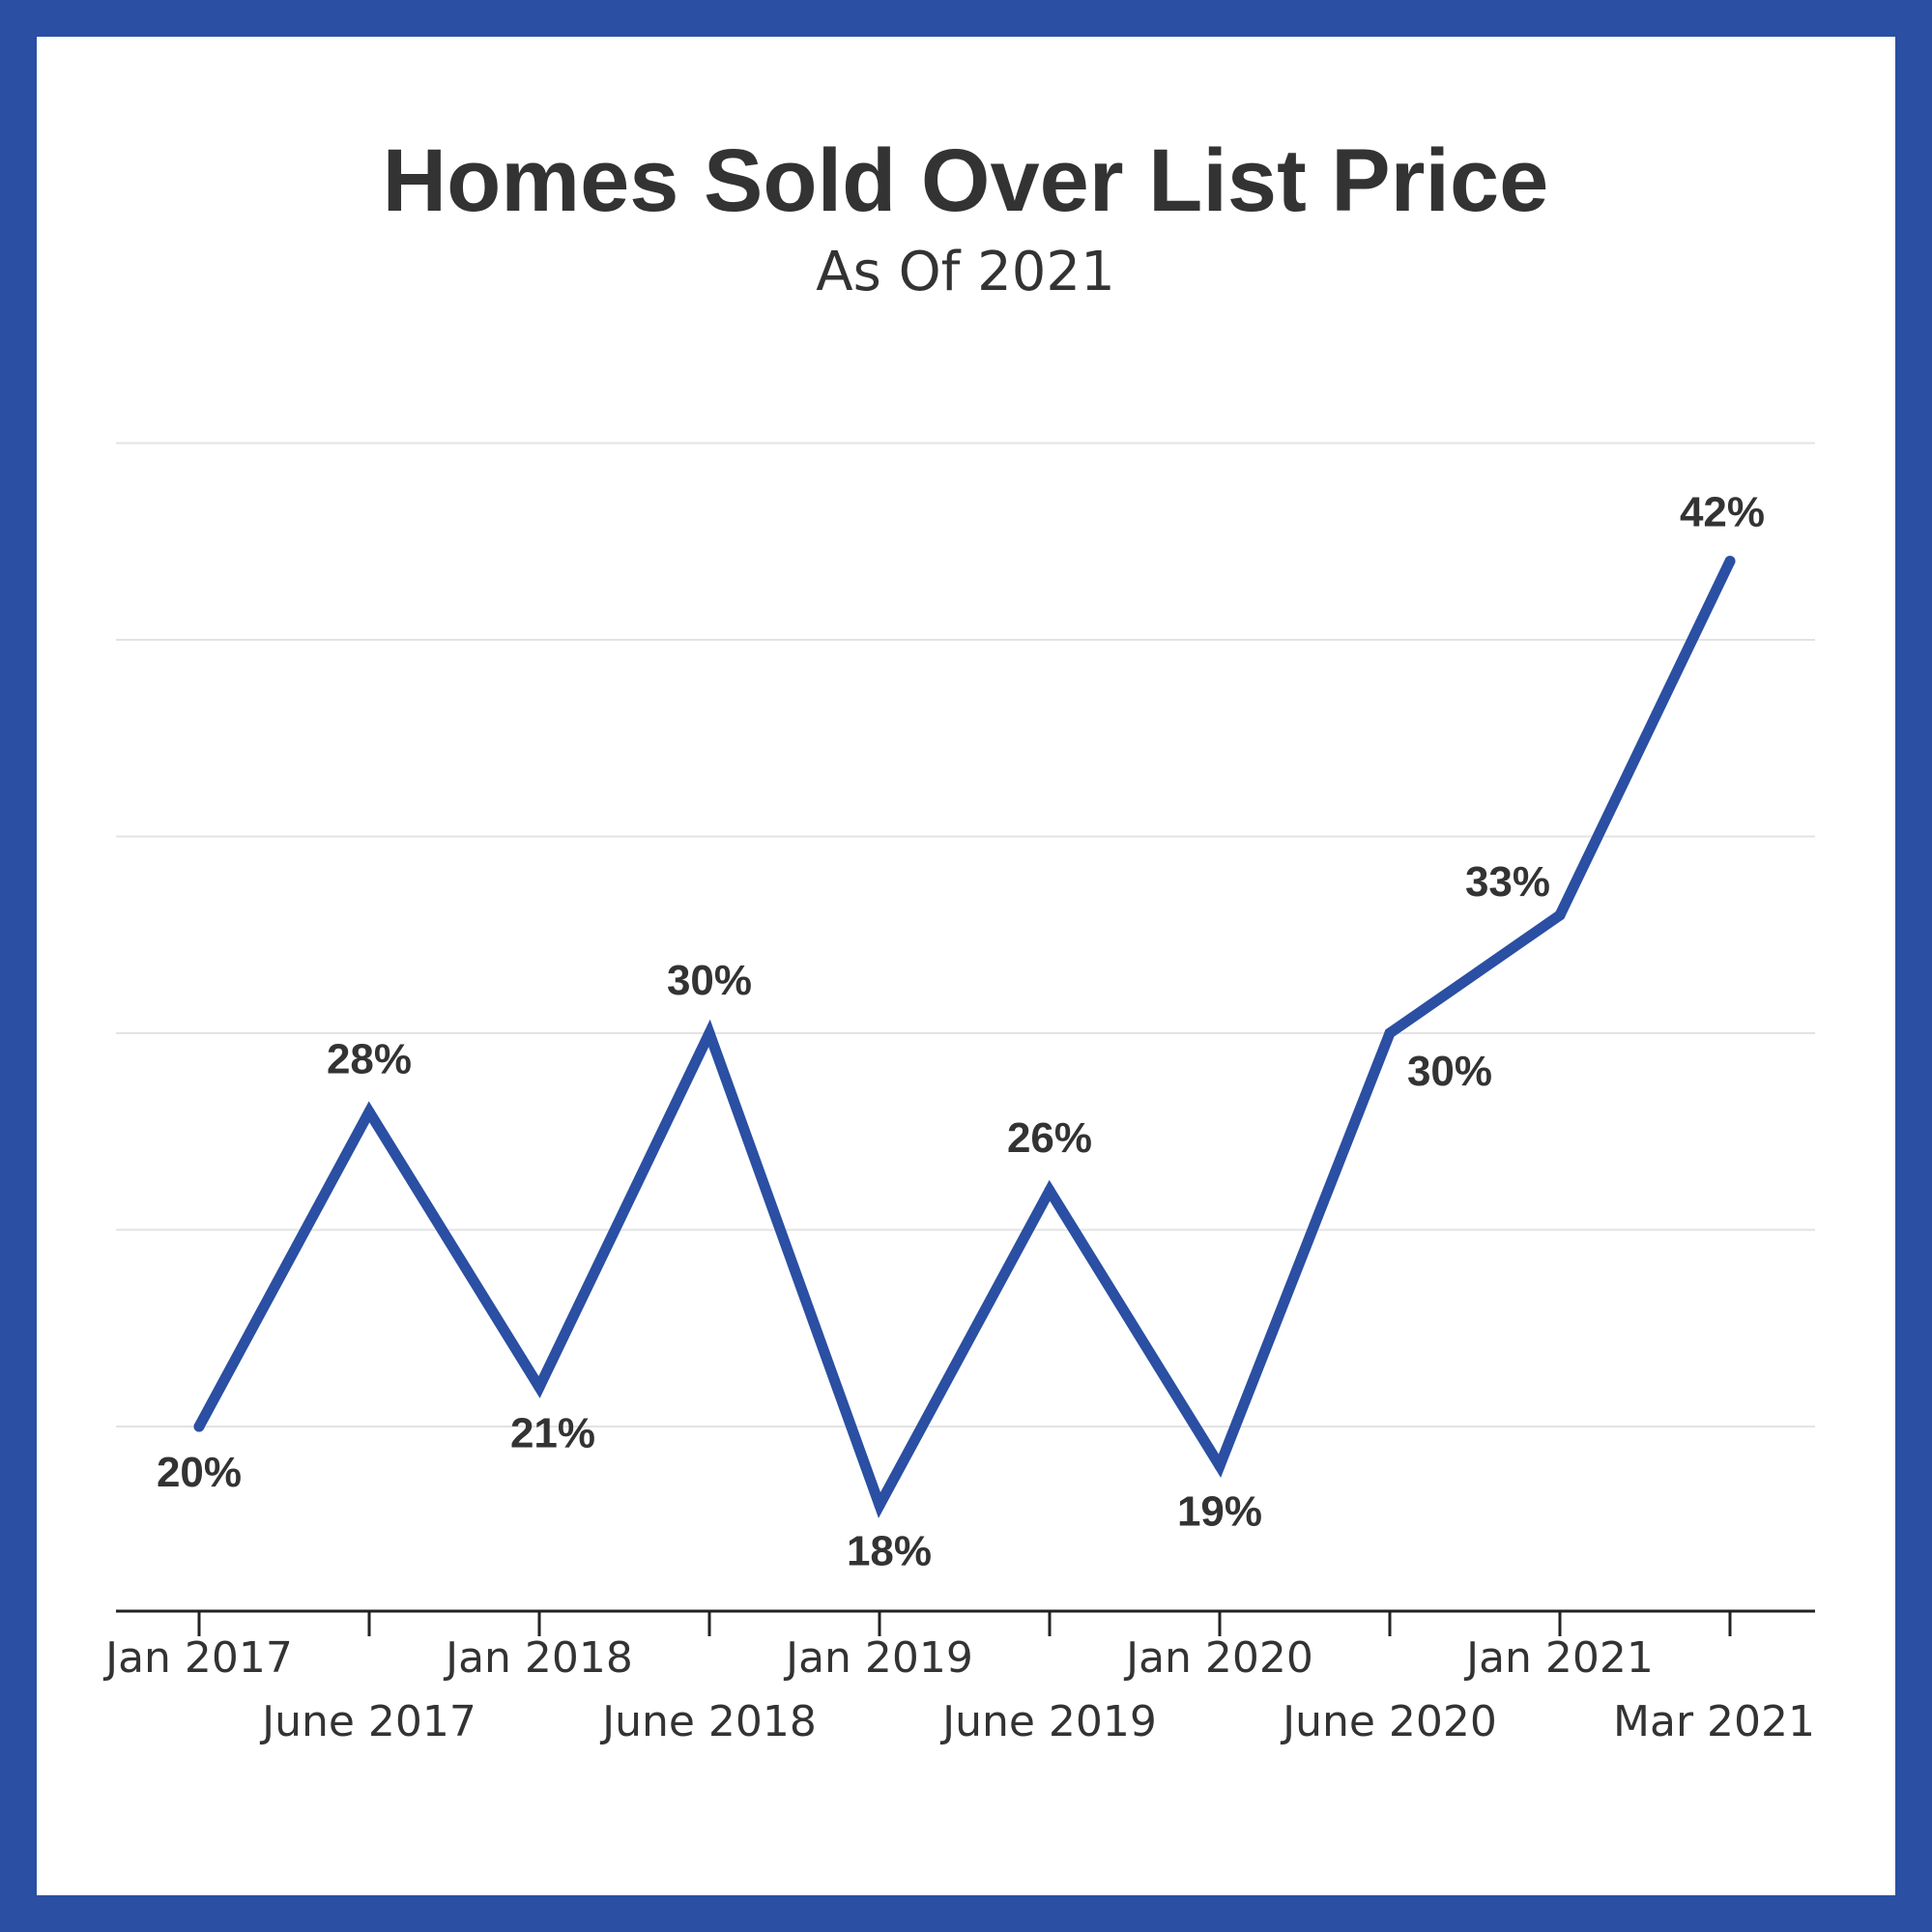 This screenshot has height=1932, width=1932. What do you see at coordinates (1219, 1512) in the screenshot?
I see `data-label: 19%` at bounding box center [1219, 1512].